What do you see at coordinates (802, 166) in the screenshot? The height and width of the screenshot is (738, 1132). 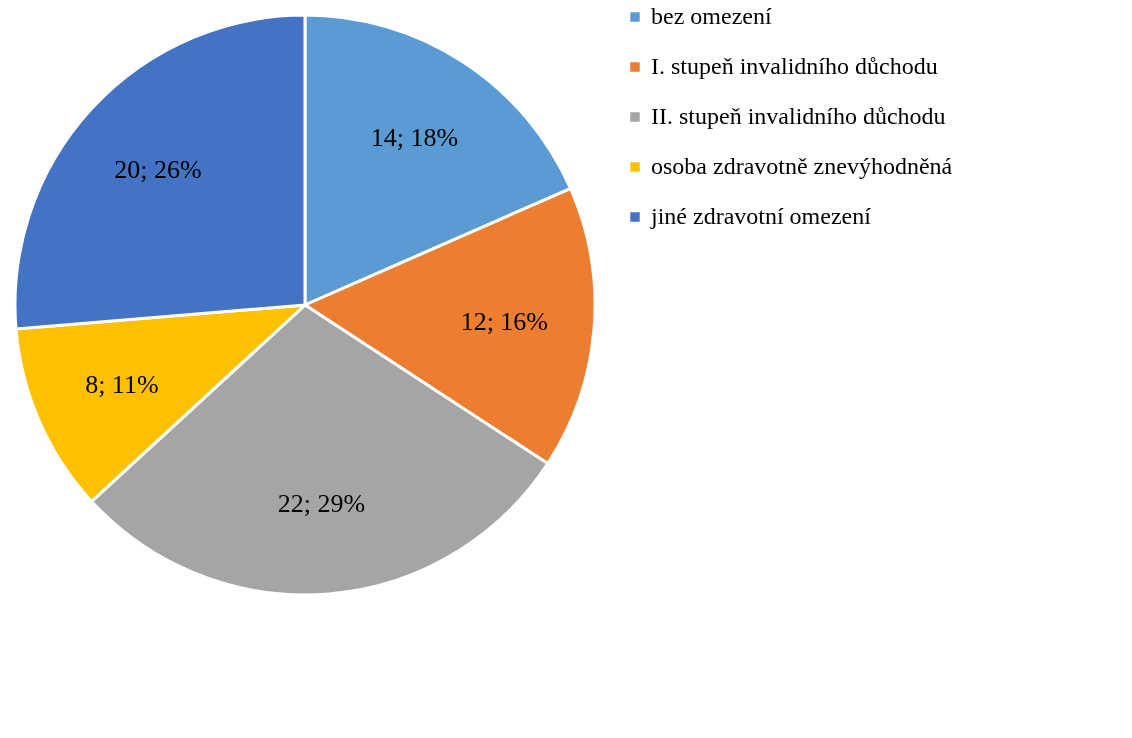 I see `legend-label: osoba zdravotně znevýhodněná` at bounding box center [802, 166].